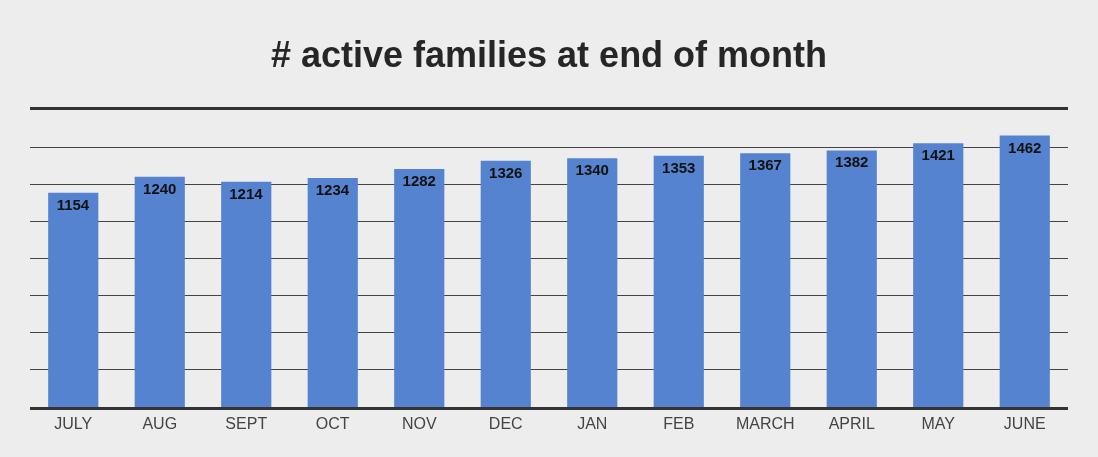 The width and height of the screenshot is (1098, 457). I want to click on x-tick-label: MARCH, so click(765, 424).